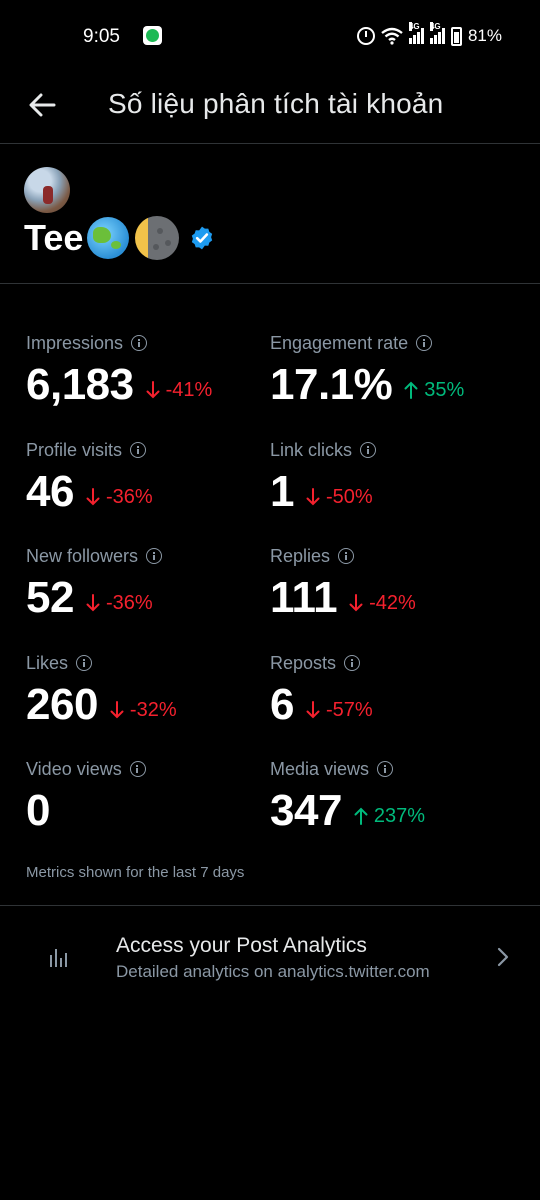 The width and height of the screenshot is (540, 1200). What do you see at coordinates (311, 449) in the screenshot?
I see `metric-label: Link clicks` at bounding box center [311, 449].